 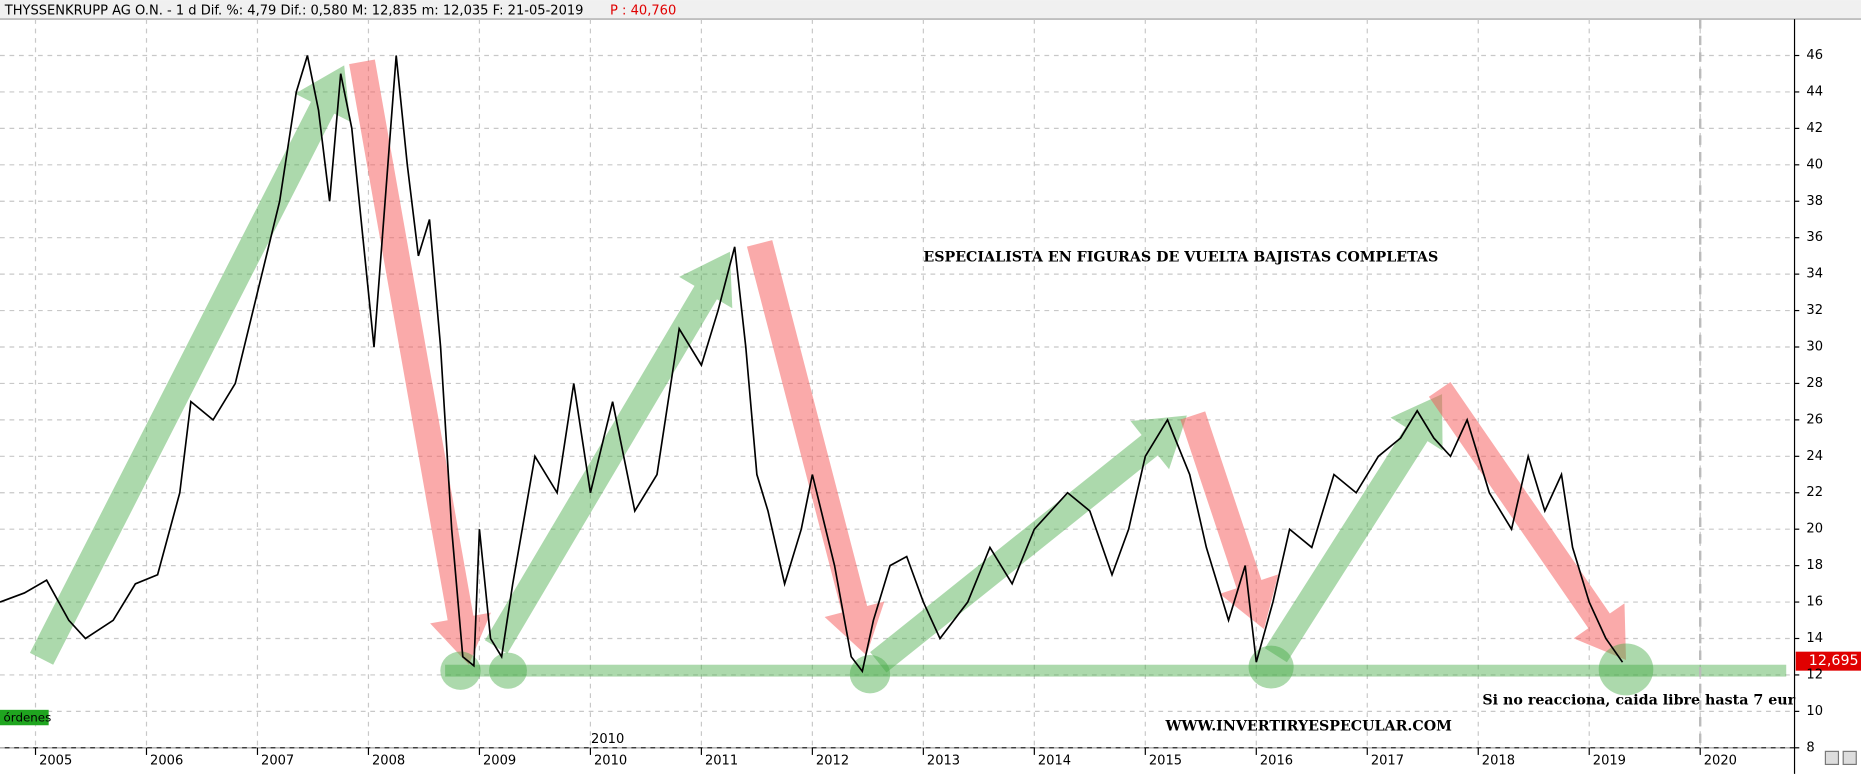 What do you see at coordinates (166, 760) in the screenshot?
I see `x-tick-label: 2006` at bounding box center [166, 760].